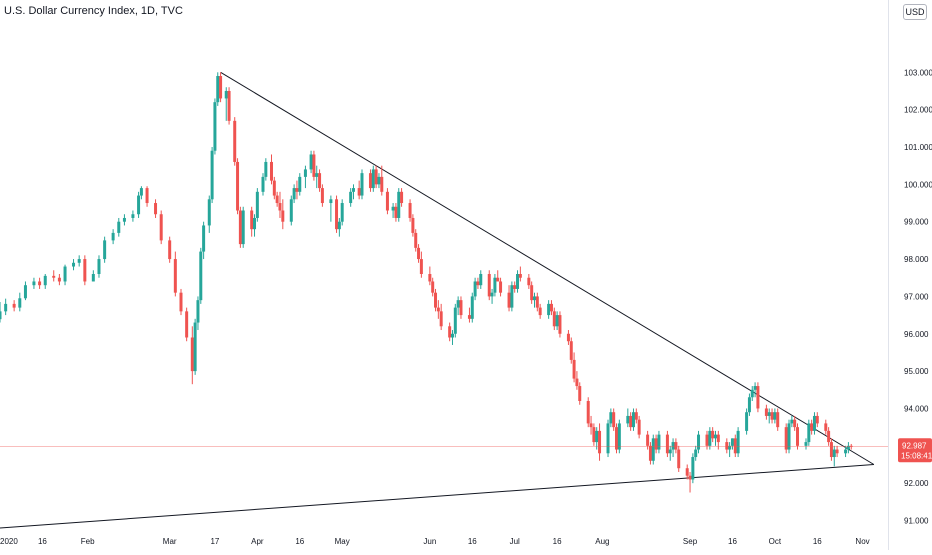  Describe the element at coordinates (916, 296) in the screenshot. I see `y-tick-label: 97.000` at that location.